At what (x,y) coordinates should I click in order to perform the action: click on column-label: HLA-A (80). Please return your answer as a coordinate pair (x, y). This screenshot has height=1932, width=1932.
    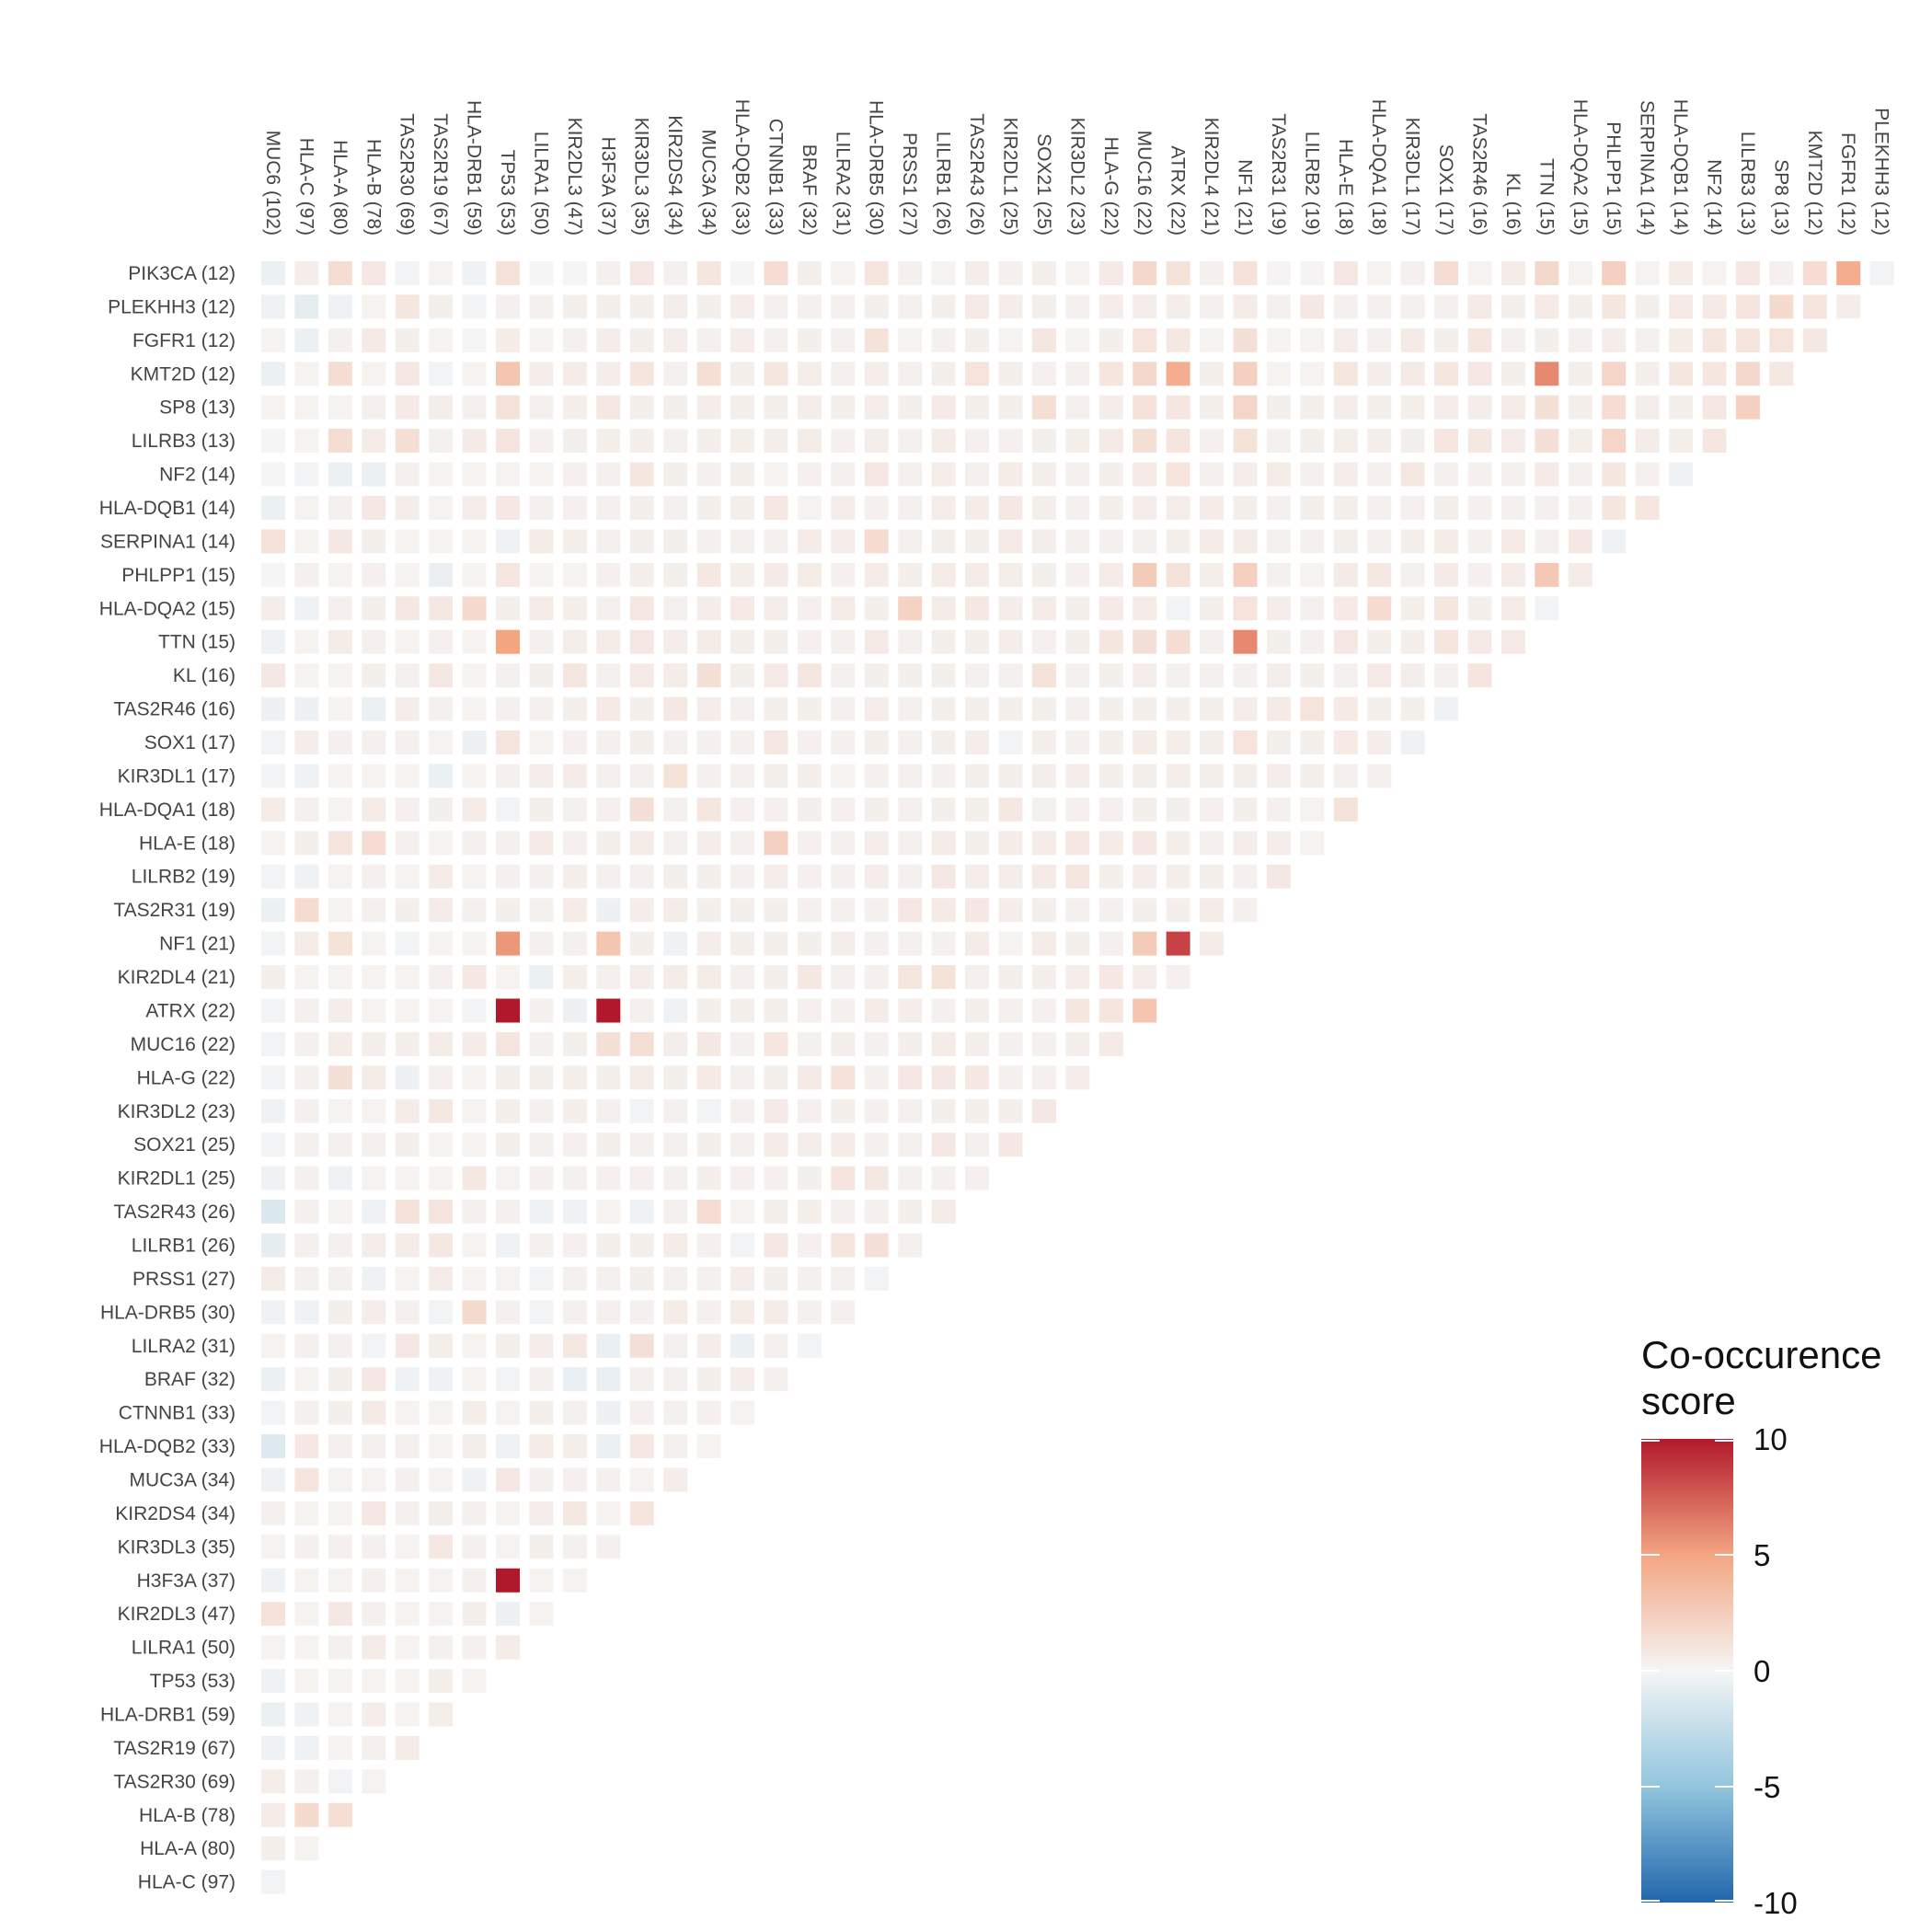
    Looking at the image, I should click on (340, 188).